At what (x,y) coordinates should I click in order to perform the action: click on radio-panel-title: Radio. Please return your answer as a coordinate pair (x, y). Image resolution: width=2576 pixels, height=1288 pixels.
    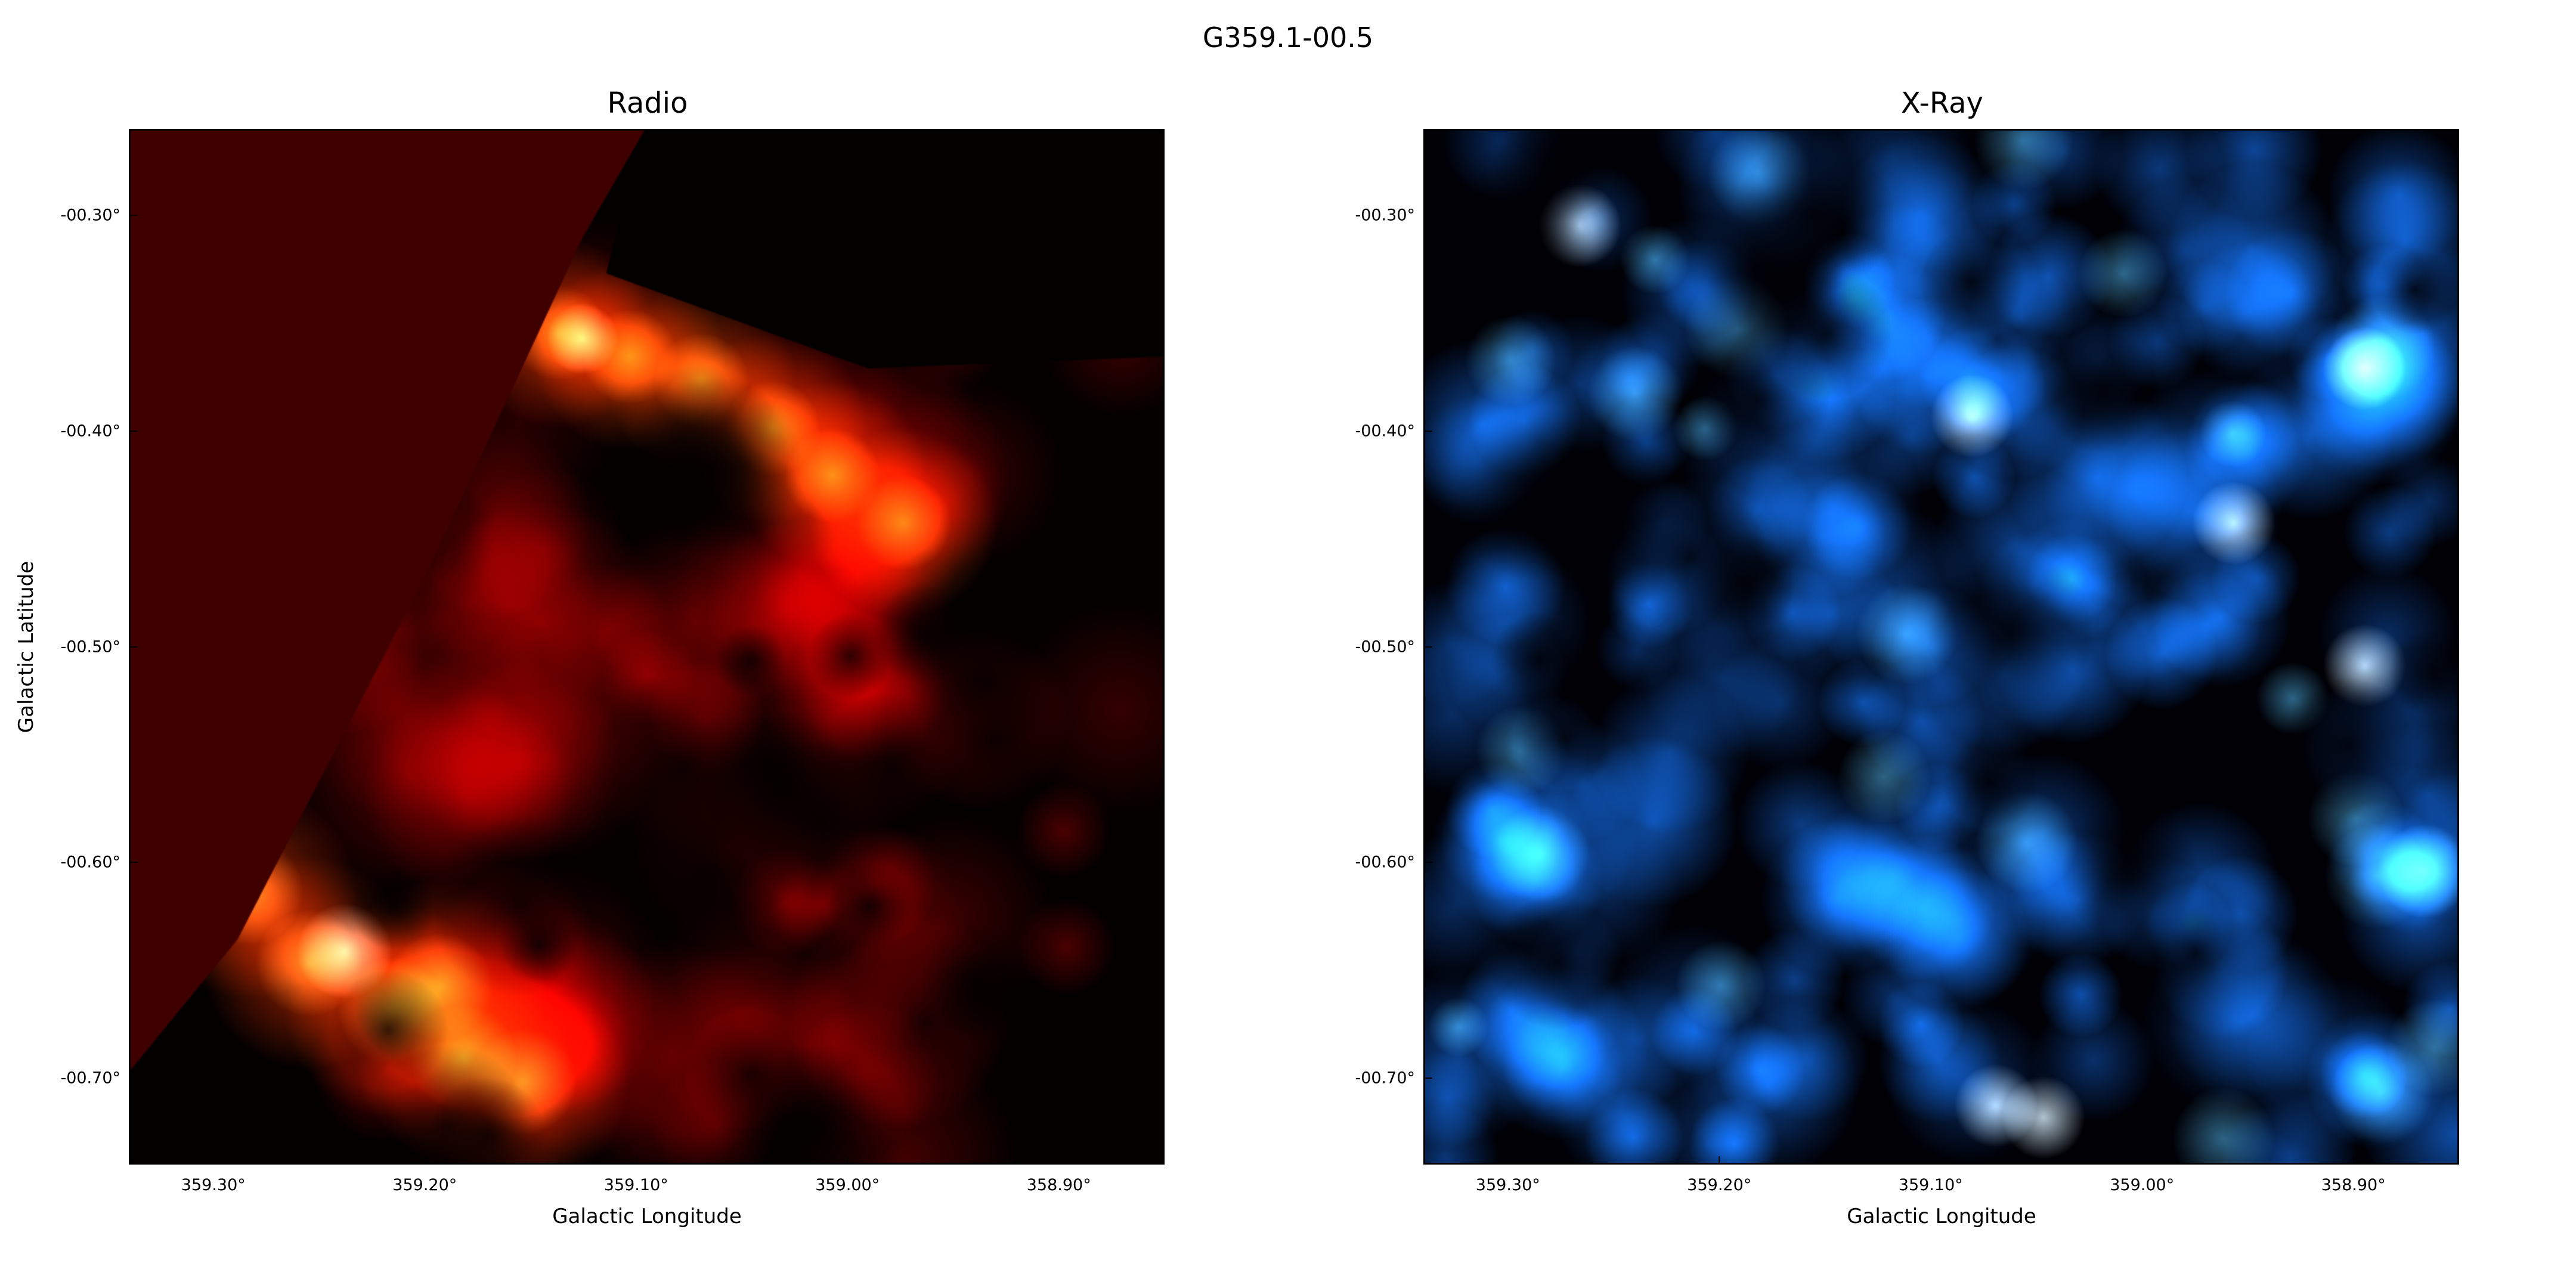
    Looking at the image, I should click on (647, 103).